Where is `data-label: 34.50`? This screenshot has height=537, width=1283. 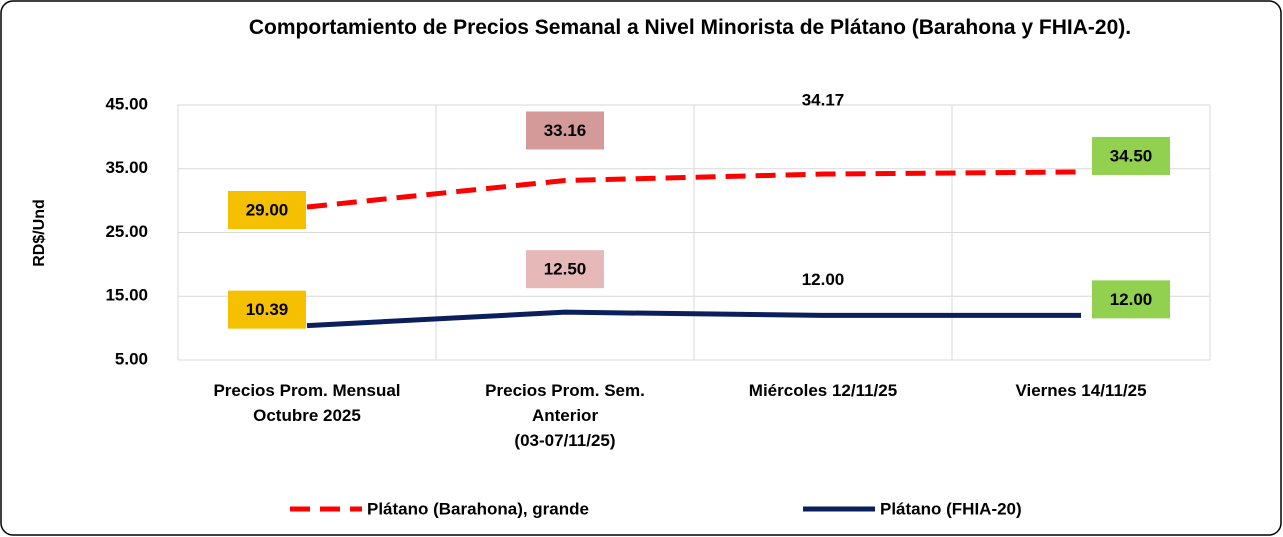 data-label: 34.50 is located at coordinates (1131, 155).